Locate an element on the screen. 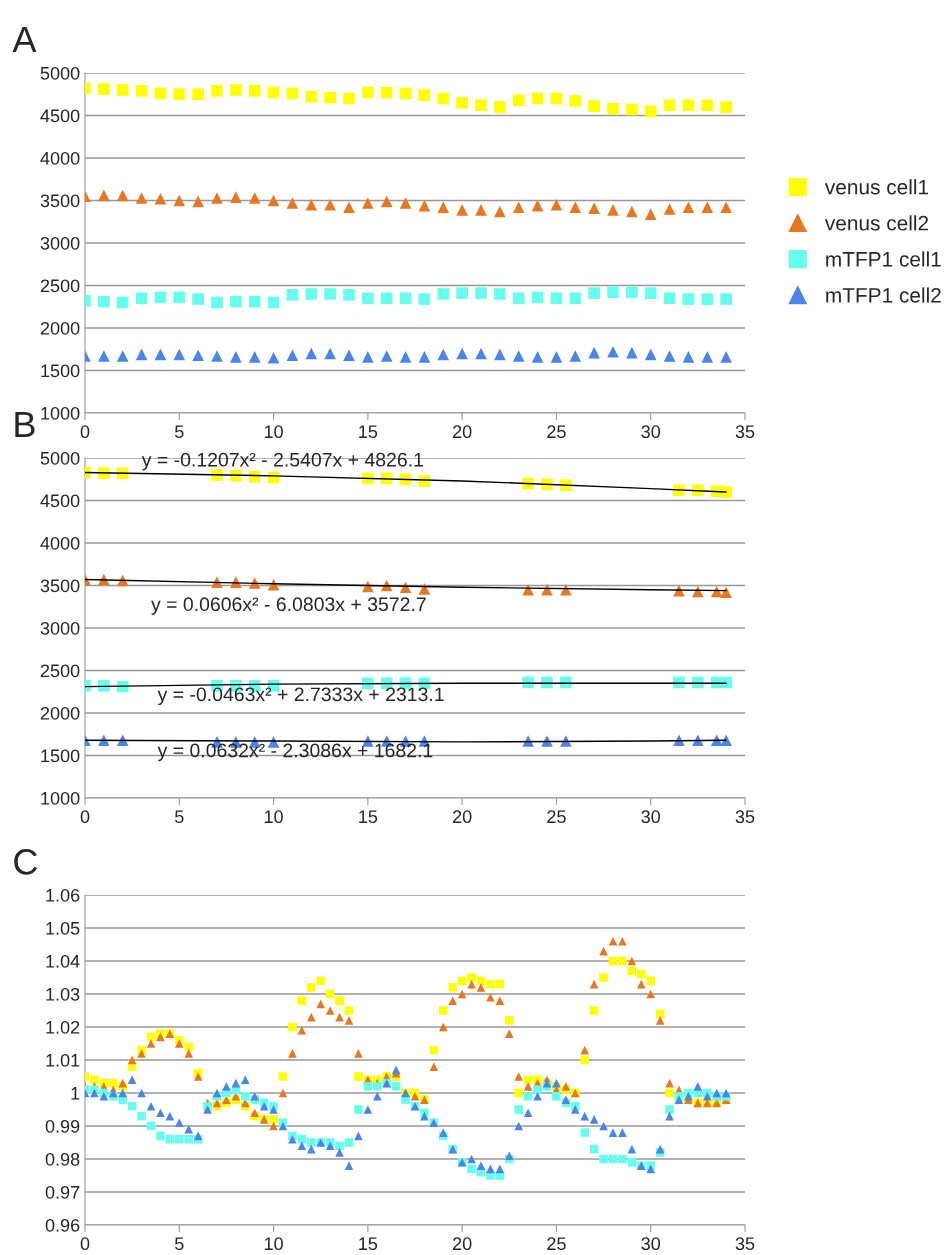  y-tick-label: 0.99 is located at coordinates (62, 1126).